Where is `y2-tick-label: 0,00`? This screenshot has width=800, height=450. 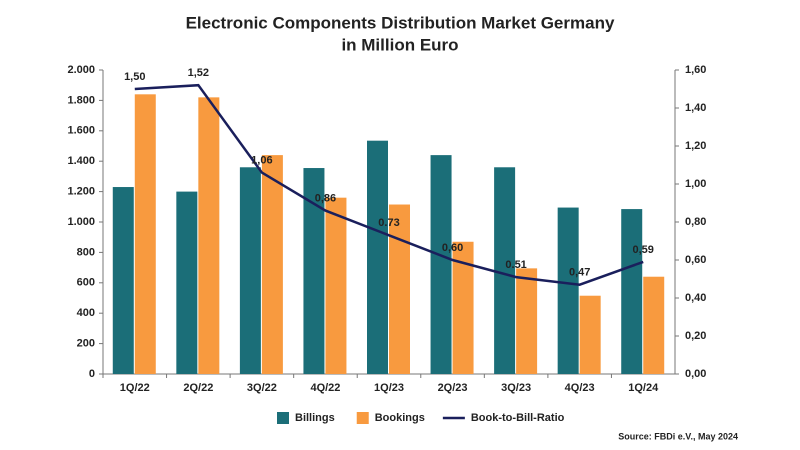 y2-tick-label: 0,00 is located at coordinates (695, 374).